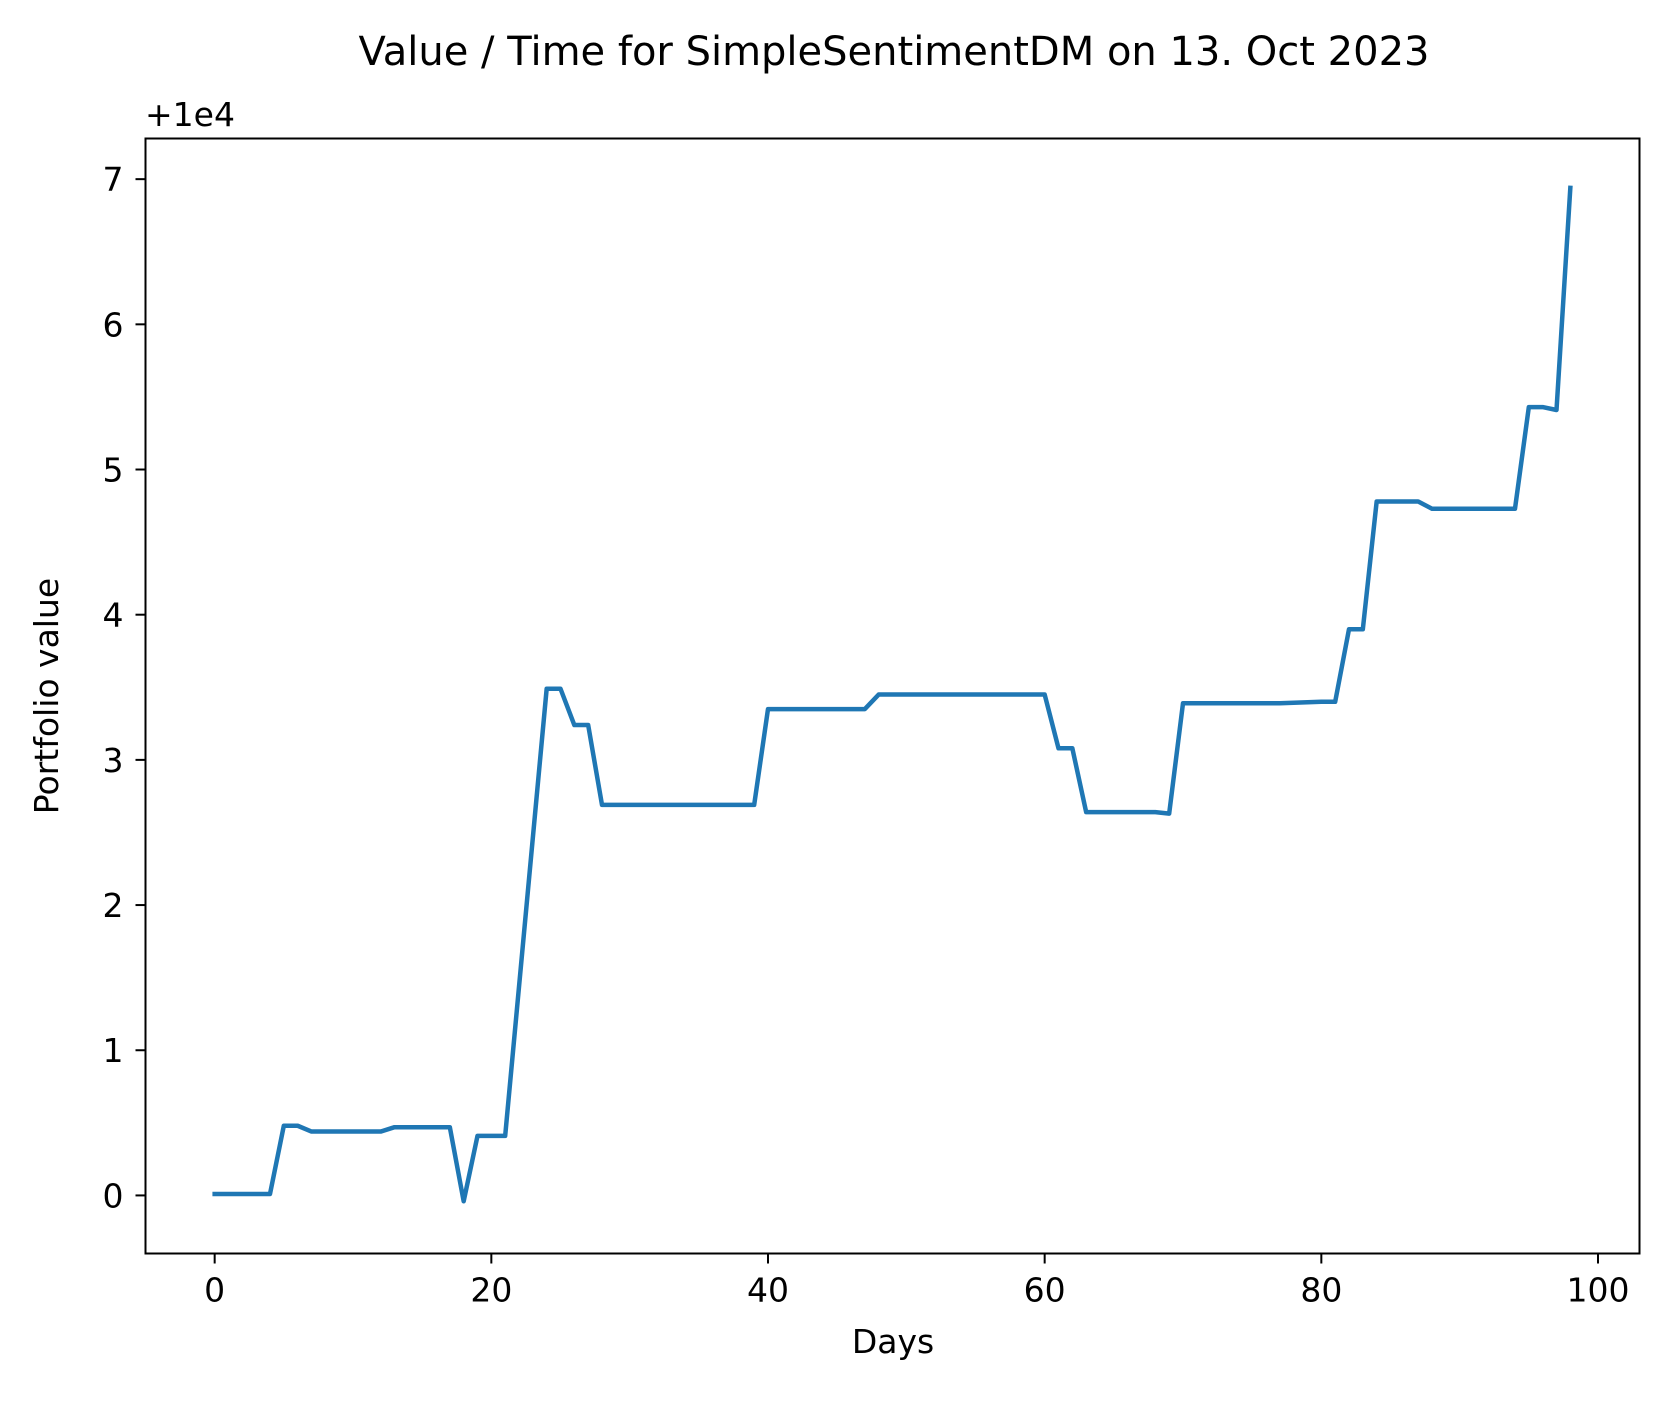  Describe the element at coordinates (113, 470) in the screenshot. I see `y-tick-label: 5` at that location.